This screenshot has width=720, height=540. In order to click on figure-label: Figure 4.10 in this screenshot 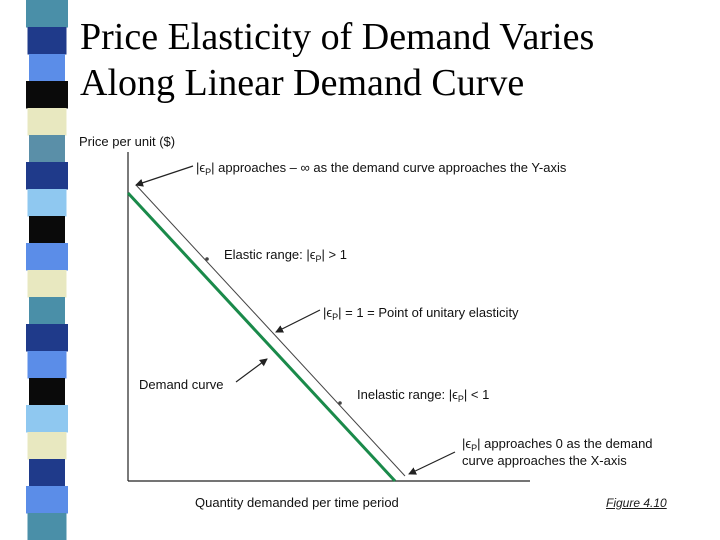, I will do `click(636, 503)`.